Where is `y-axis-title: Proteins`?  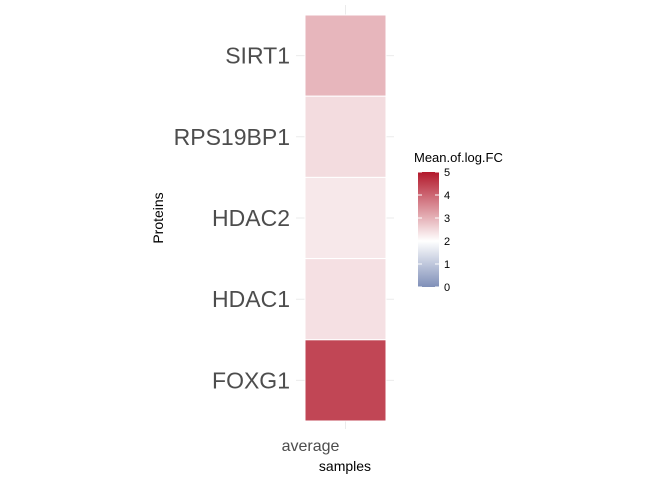 y-axis-title: Proteins is located at coordinates (158, 217).